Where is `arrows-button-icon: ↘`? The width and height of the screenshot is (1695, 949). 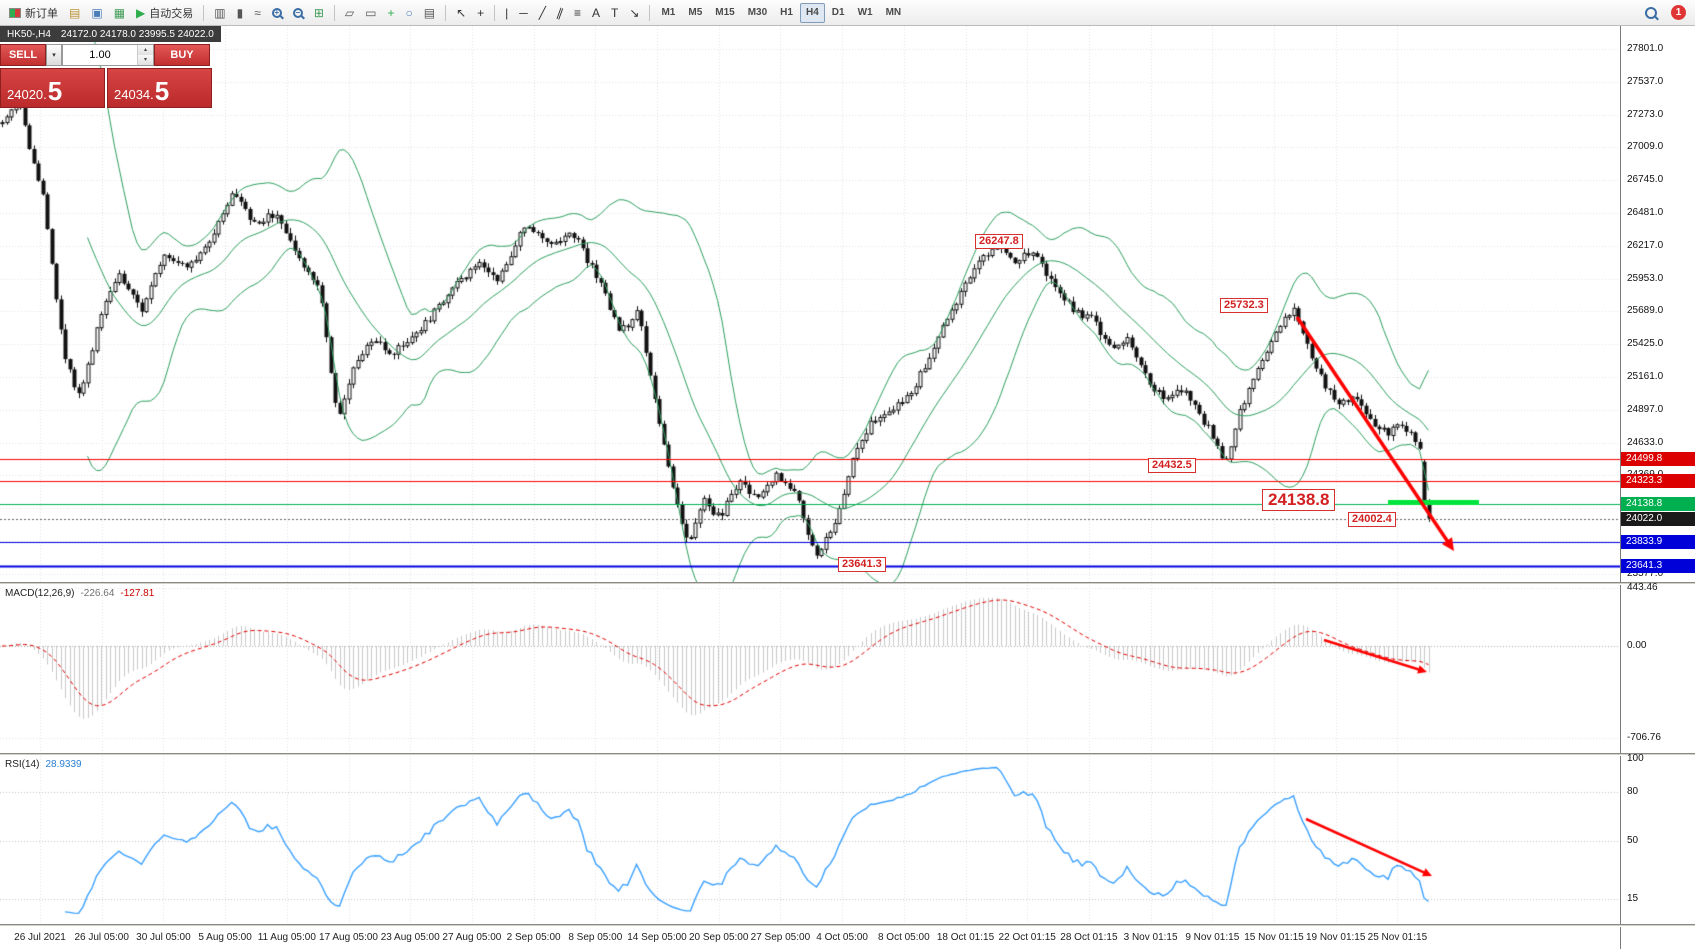 arrows-button-icon: ↘ is located at coordinates (634, 12).